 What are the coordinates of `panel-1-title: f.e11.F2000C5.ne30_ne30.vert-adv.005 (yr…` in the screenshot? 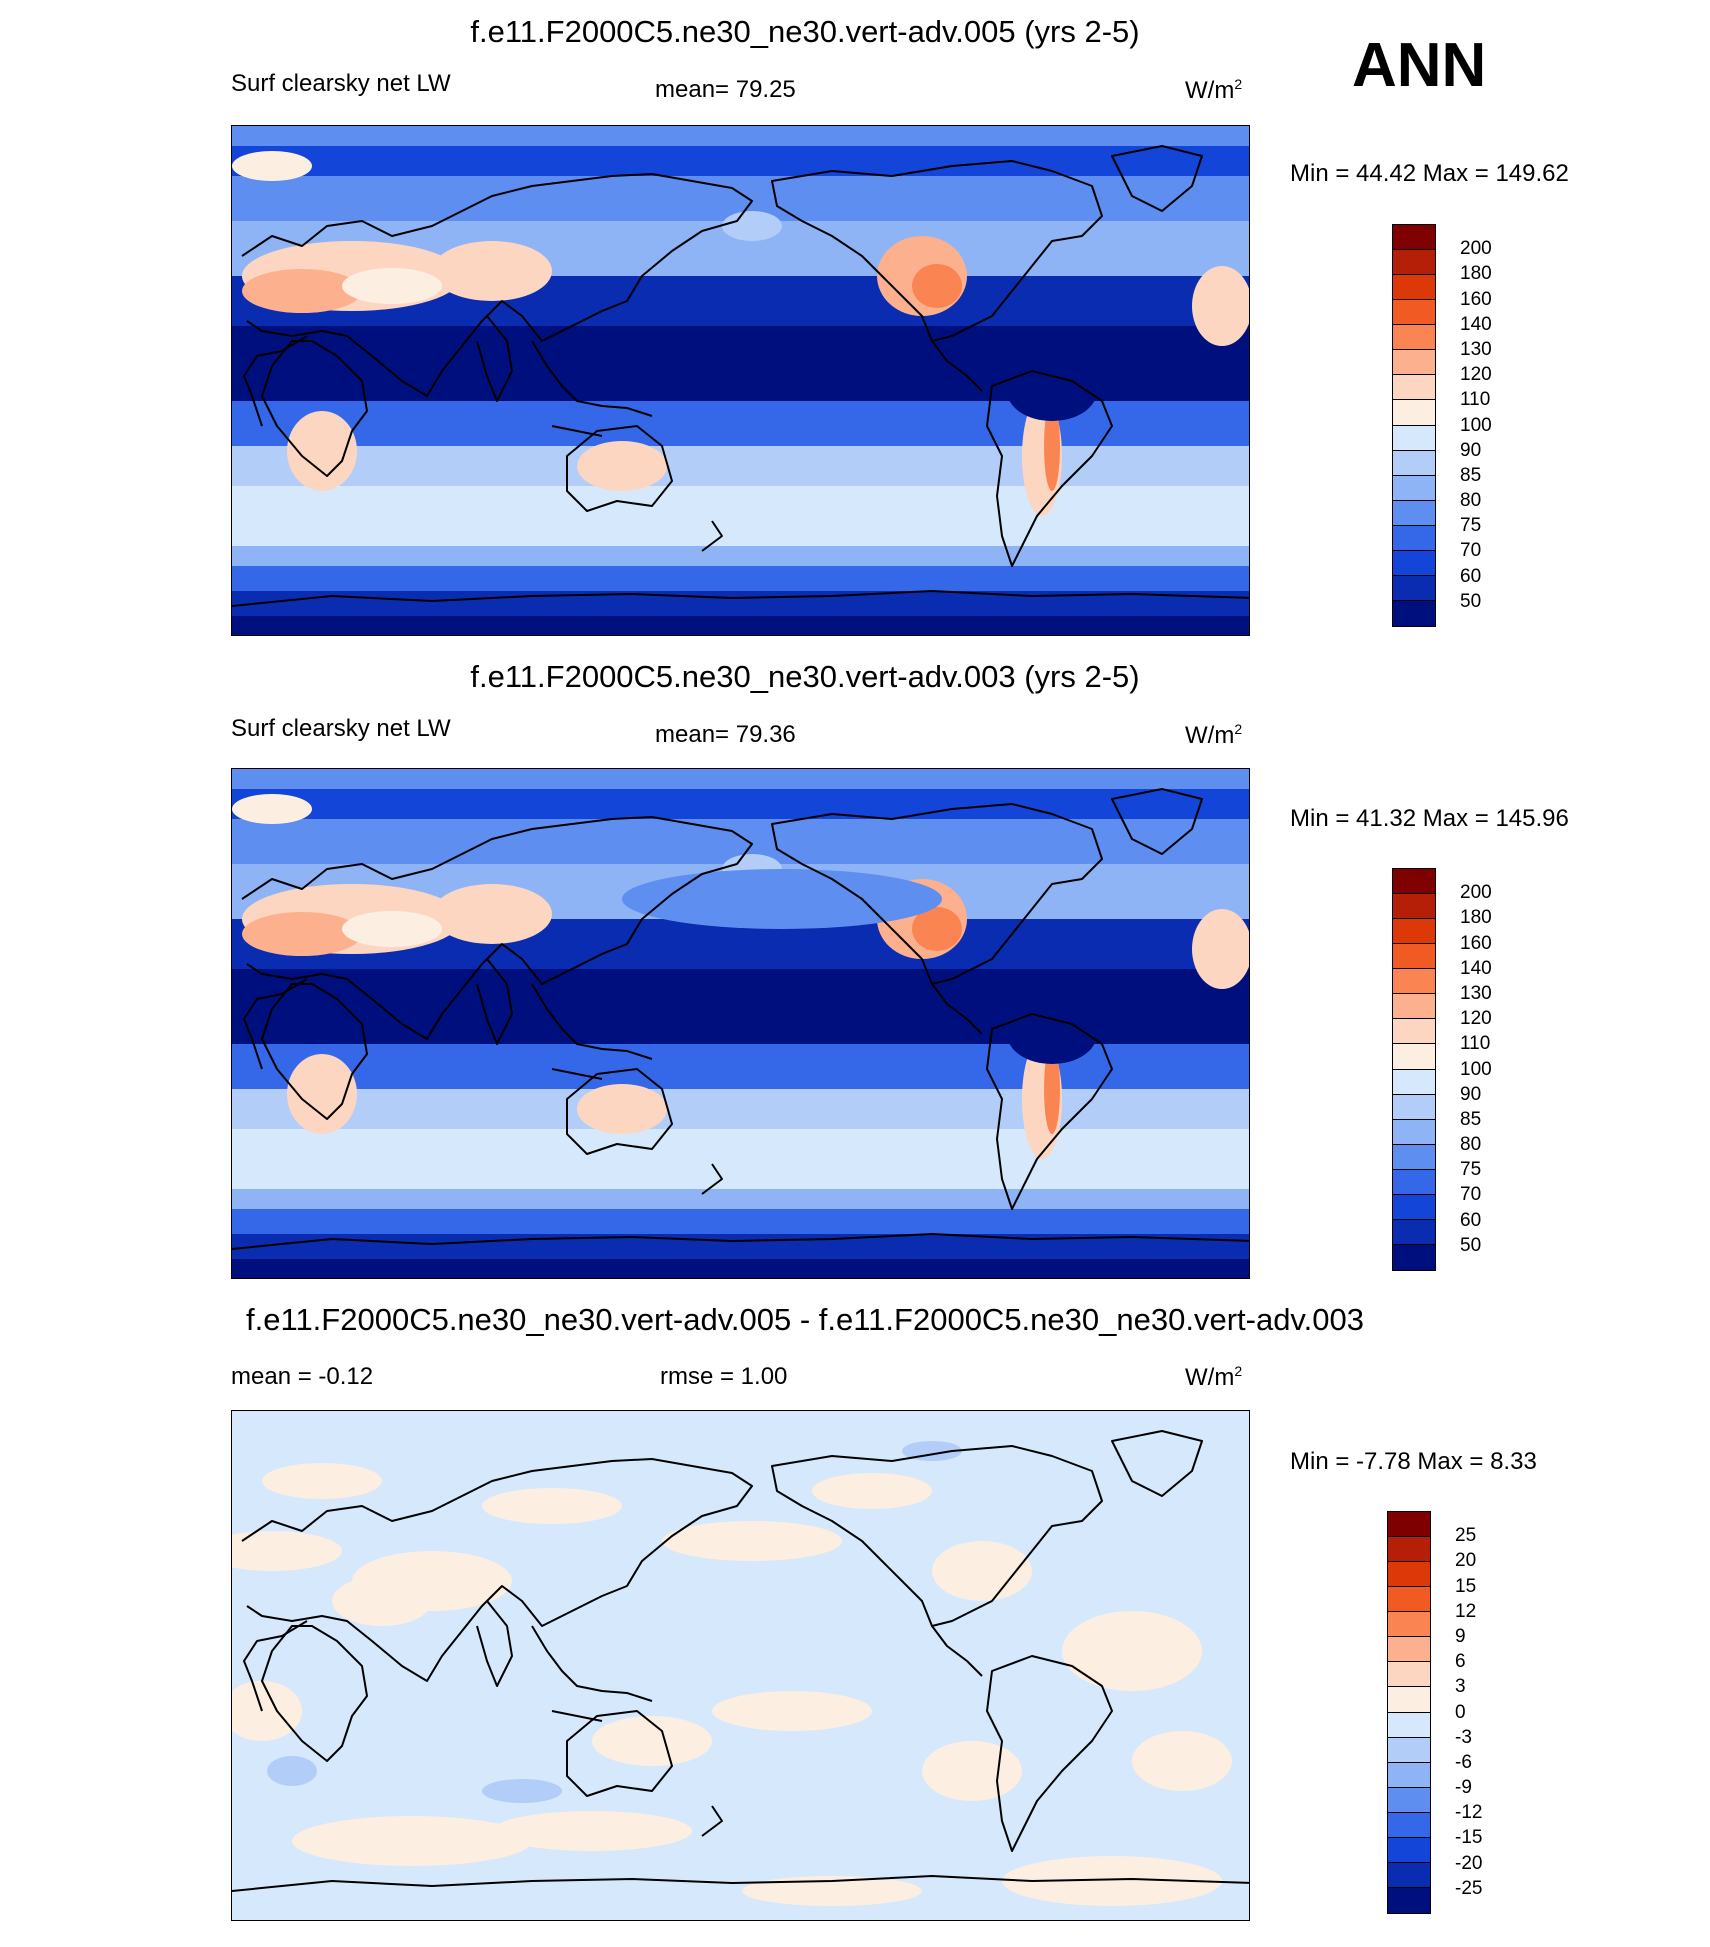 It's located at (805, 31).